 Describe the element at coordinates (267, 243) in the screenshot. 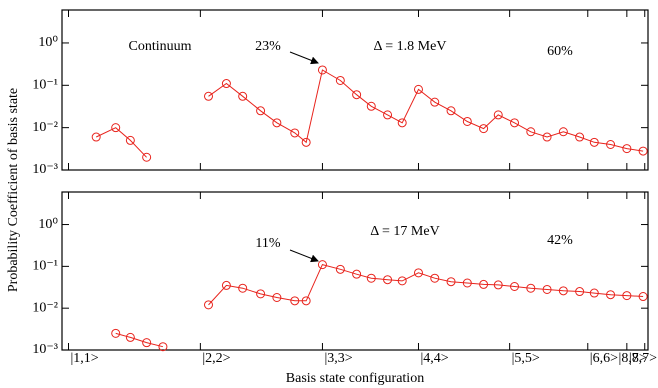

I see `annotation: 11%` at that location.